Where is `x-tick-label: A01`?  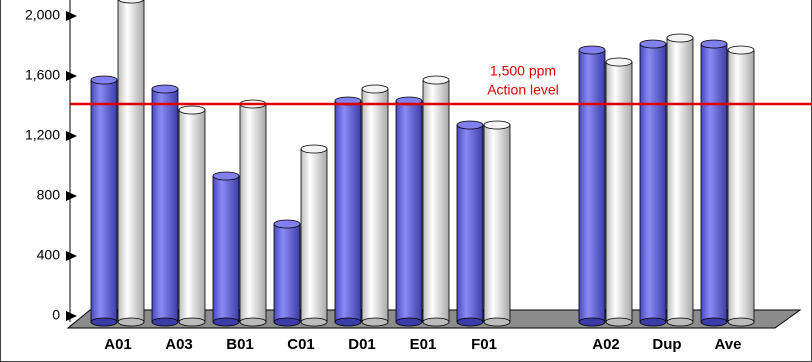
x-tick-label: A01 is located at coordinates (118, 344).